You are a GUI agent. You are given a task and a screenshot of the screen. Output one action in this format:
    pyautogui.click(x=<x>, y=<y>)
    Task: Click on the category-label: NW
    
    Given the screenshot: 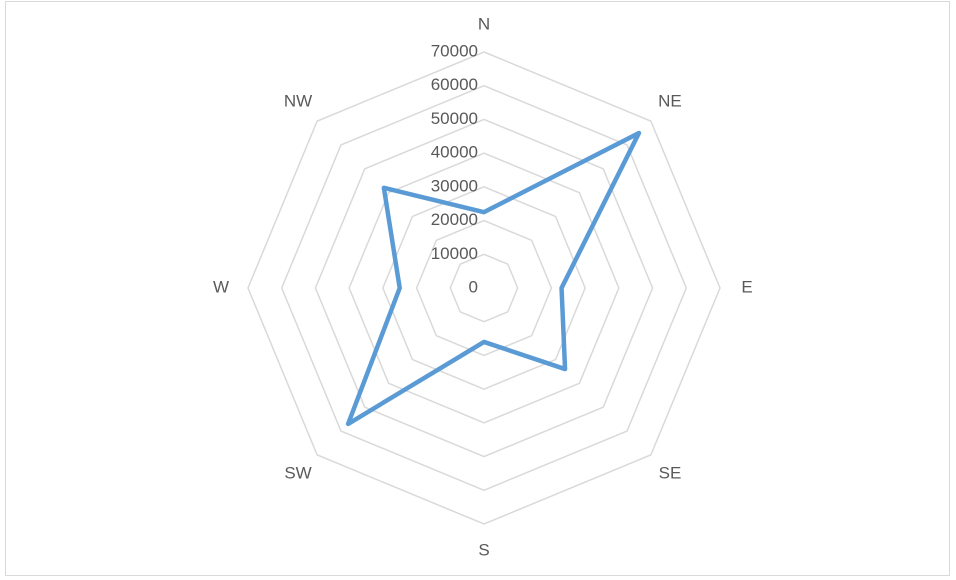 What is the action you would take?
    pyautogui.click(x=298, y=101)
    